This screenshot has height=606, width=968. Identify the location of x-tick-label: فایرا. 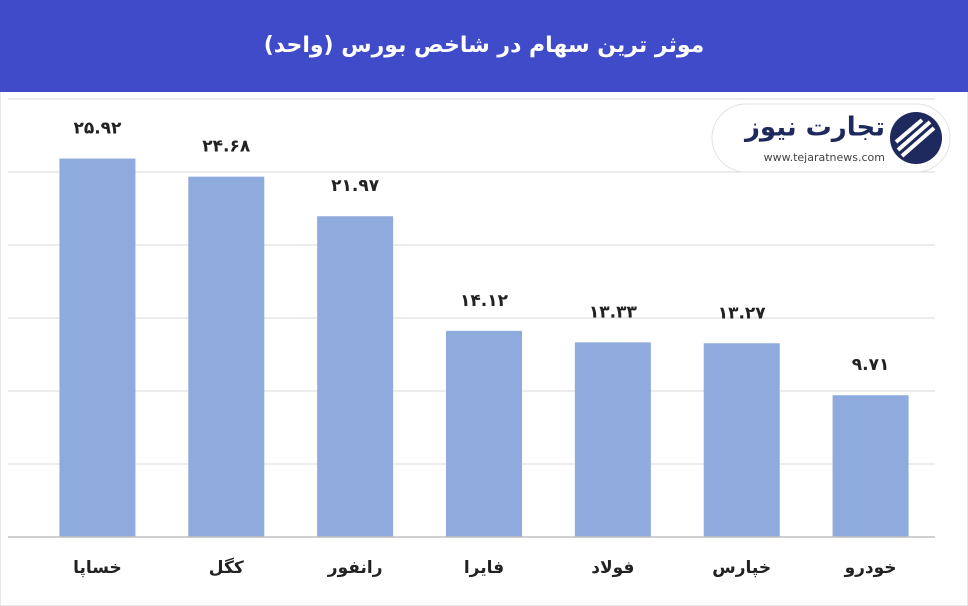
(484, 568).